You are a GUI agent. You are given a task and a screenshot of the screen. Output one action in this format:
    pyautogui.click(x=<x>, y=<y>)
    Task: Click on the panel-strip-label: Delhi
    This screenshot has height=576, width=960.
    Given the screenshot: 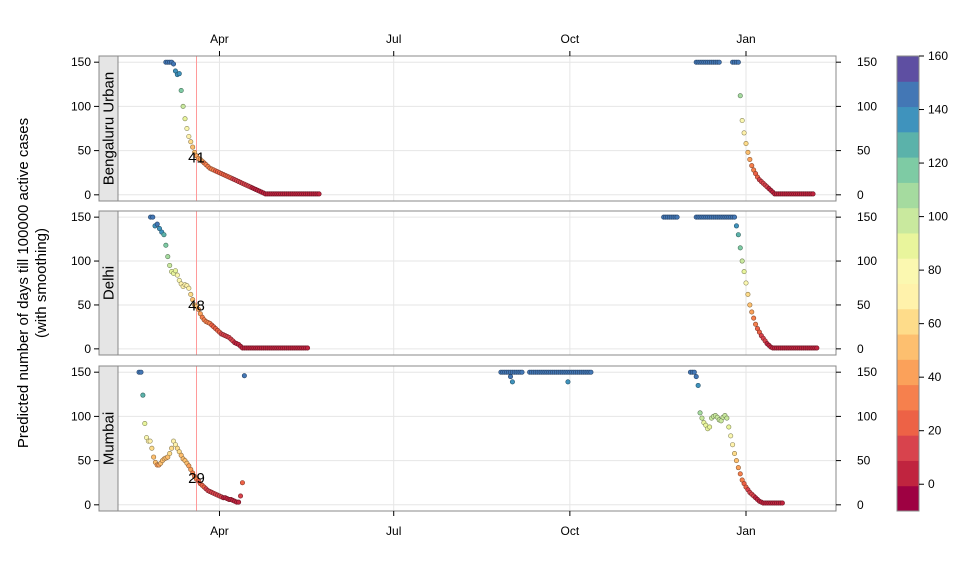 What is the action you would take?
    pyautogui.click(x=109, y=283)
    